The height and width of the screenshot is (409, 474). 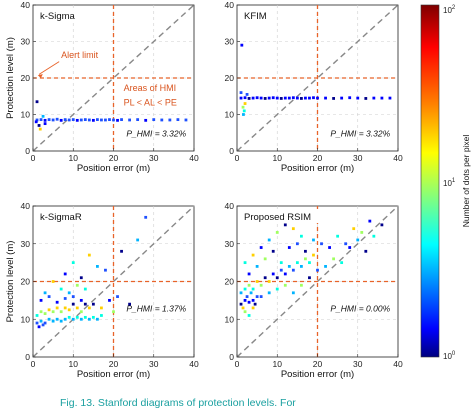 What do you see at coordinates (150, 102) in the screenshot?
I see `hmi-condition-annotation: PL < AL < PE` at bounding box center [150, 102].